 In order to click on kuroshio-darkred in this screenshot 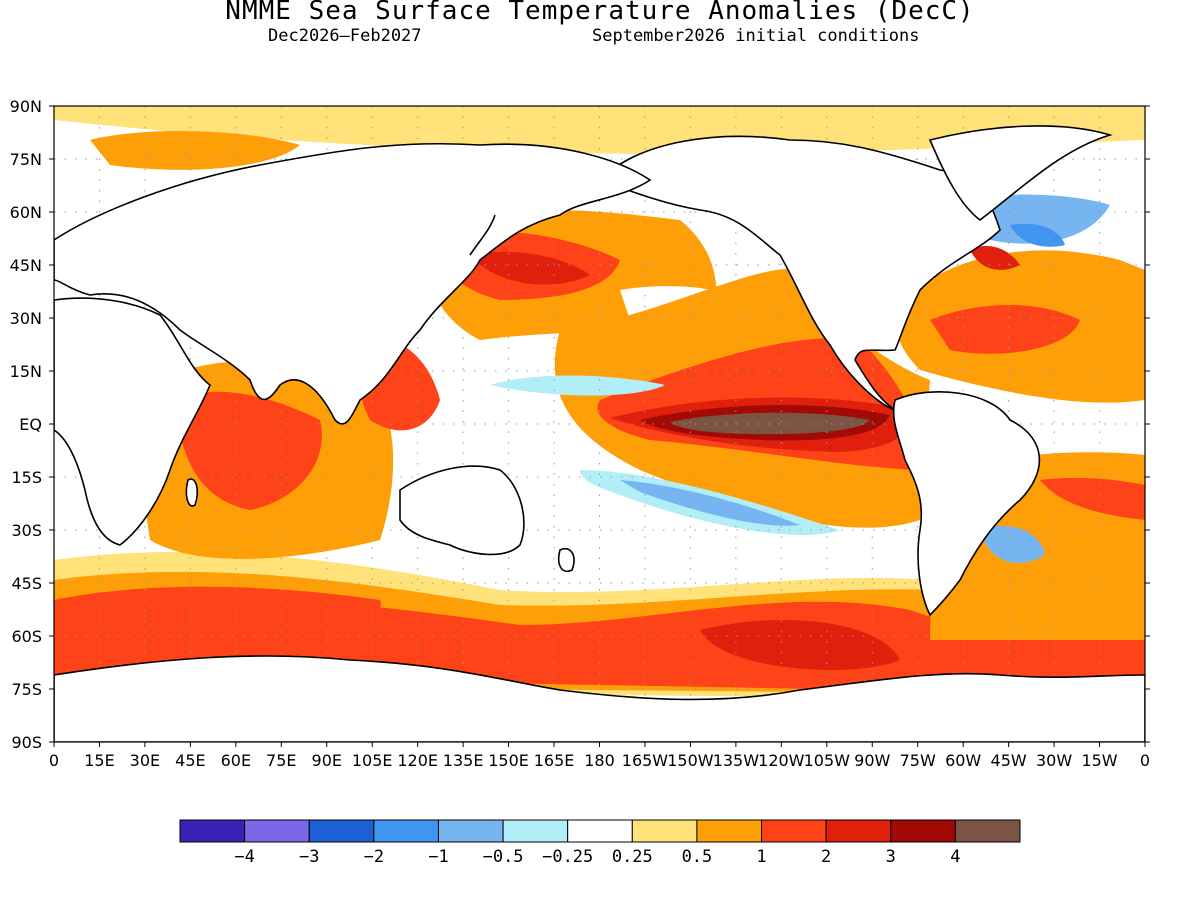, I will do `click(530, 268)`.